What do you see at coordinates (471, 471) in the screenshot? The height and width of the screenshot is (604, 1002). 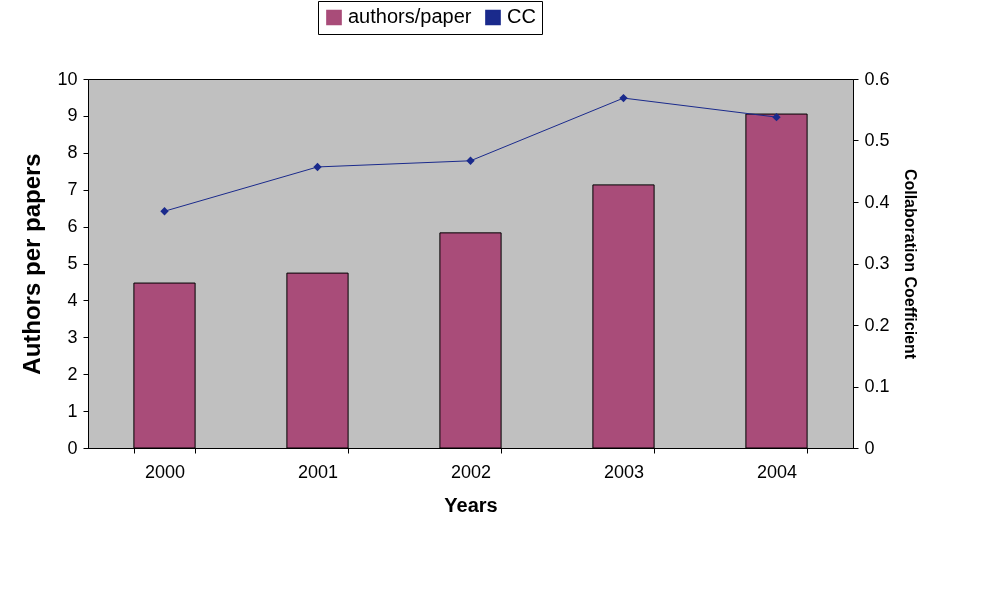 I see `x-tick-label: 2002` at bounding box center [471, 471].